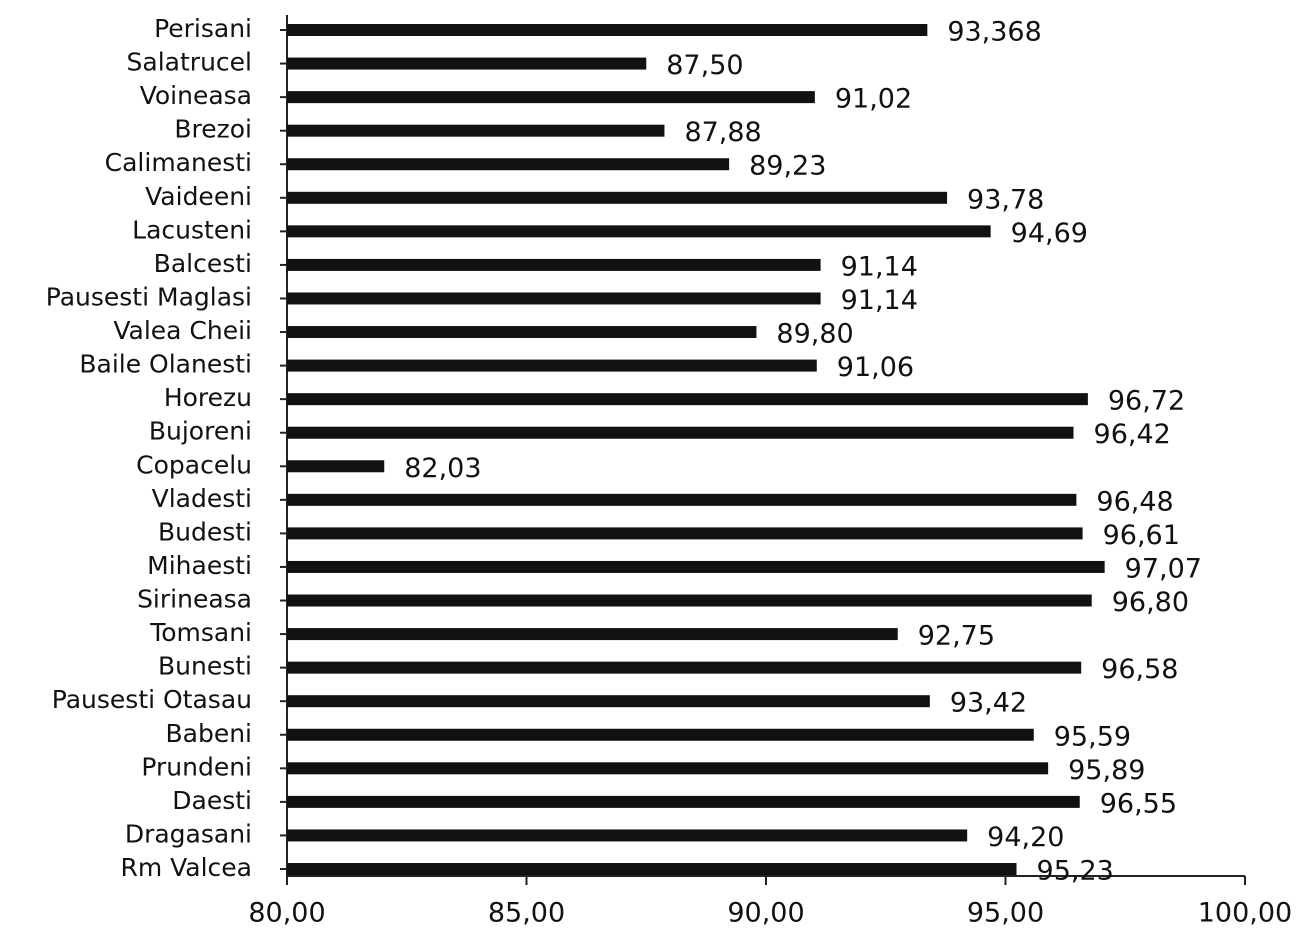 This screenshot has height=935, width=1300. What do you see at coordinates (1139, 669) in the screenshot?
I see `value-label: 96,58` at bounding box center [1139, 669].